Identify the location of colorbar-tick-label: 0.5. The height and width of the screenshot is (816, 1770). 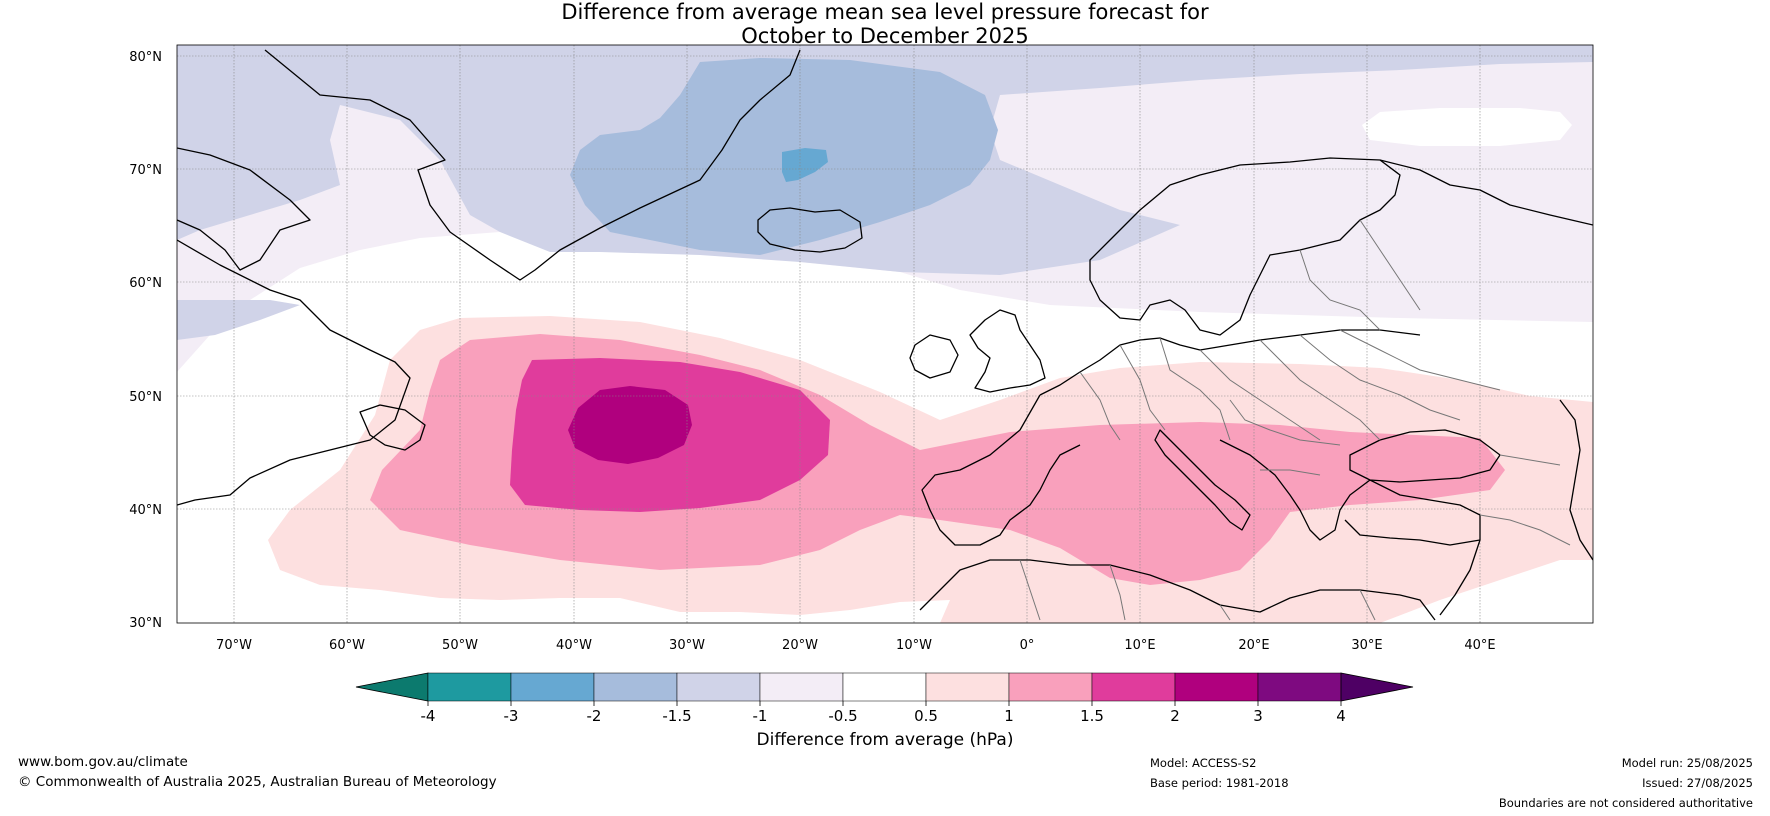
(926, 716).